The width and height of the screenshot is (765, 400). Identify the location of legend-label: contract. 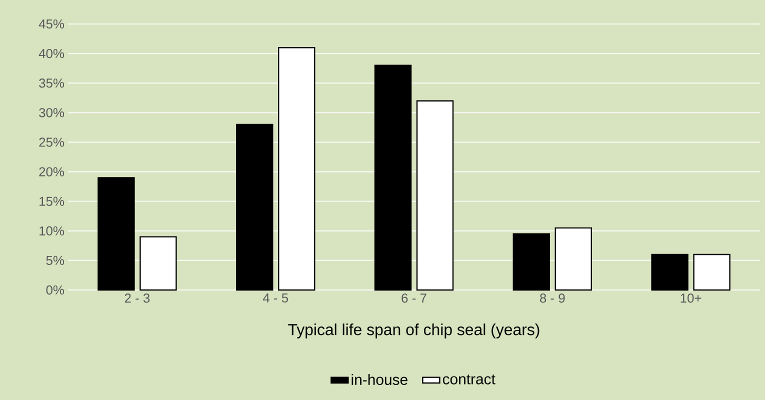
(469, 379).